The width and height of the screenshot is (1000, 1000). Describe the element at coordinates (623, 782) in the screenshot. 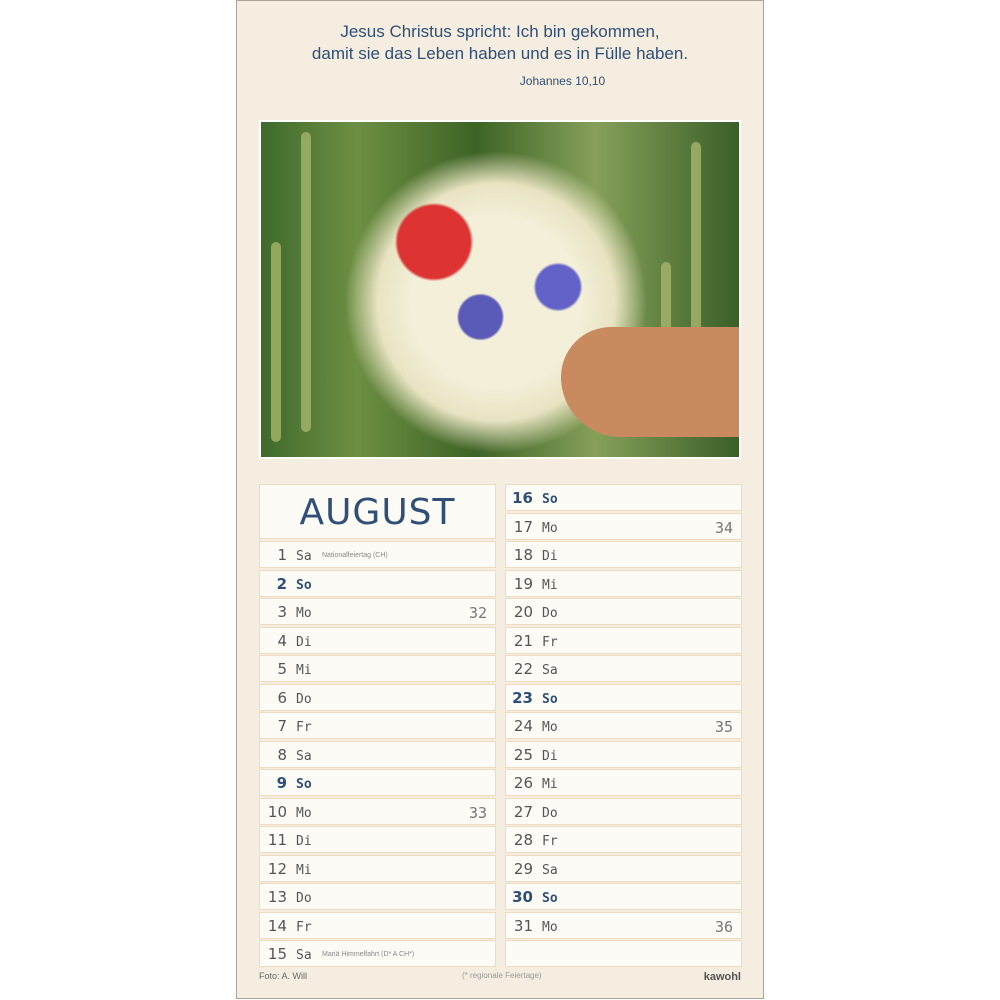

I see `day-row: 26 Mi` at that location.